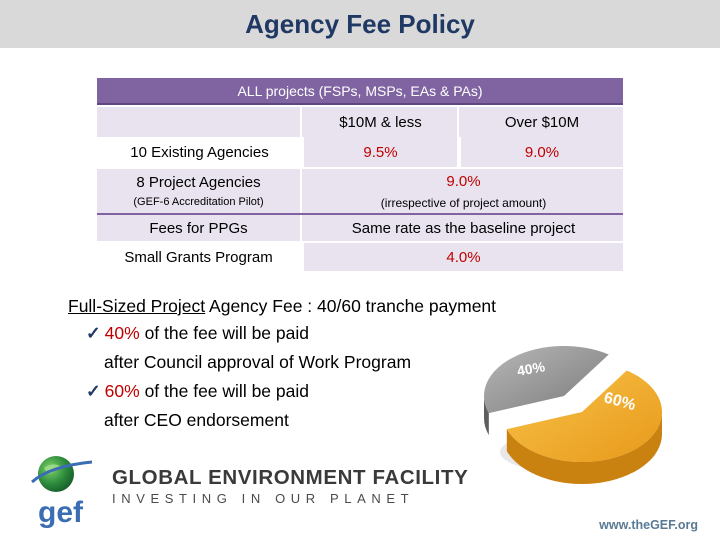 The width and height of the screenshot is (720, 540). Describe the element at coordinates (542, 122) in the screenshot. I see `col-header-large: Over $10M` at that location.